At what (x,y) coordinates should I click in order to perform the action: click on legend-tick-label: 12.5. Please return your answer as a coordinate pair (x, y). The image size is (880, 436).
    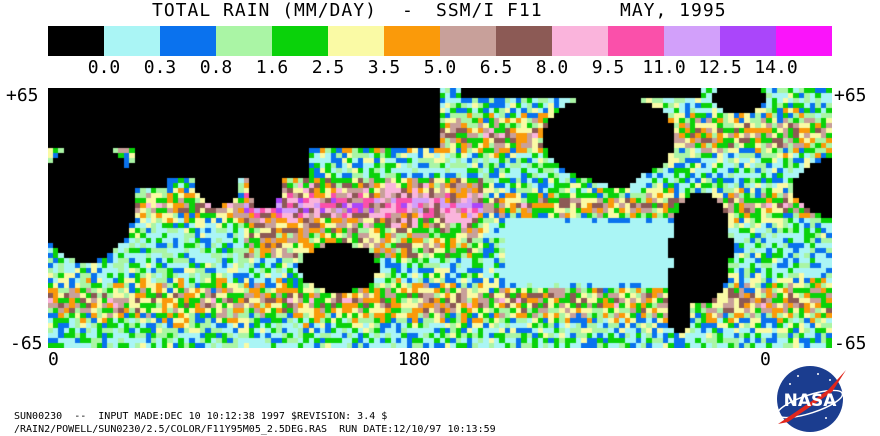
    Looking at the image, I should click on (720, 67).